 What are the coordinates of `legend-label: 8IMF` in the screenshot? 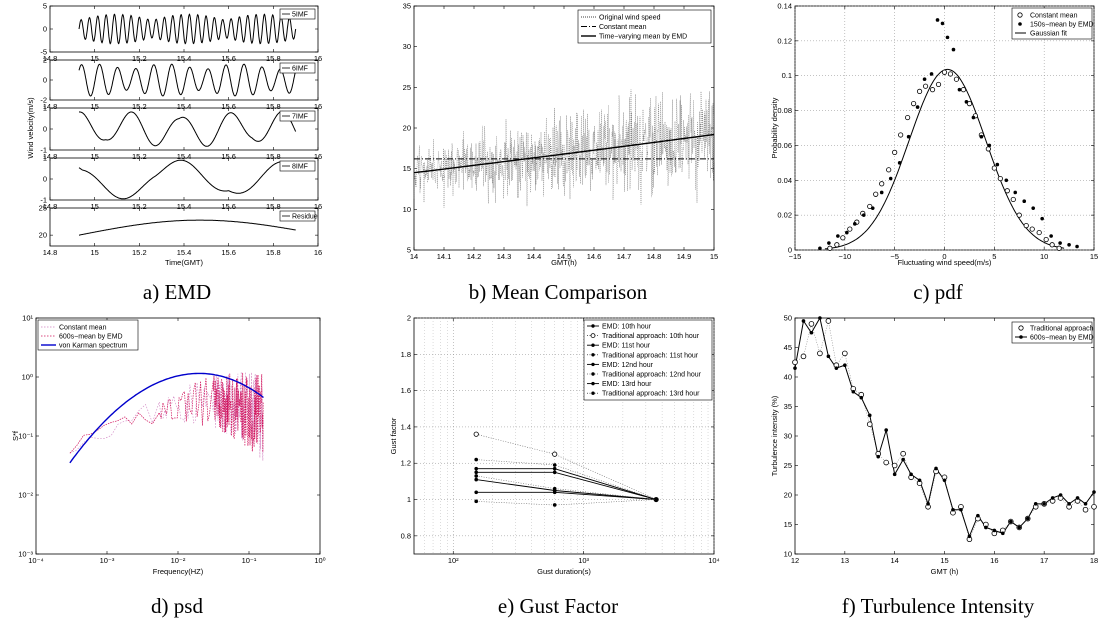 It's located at (300, 167).